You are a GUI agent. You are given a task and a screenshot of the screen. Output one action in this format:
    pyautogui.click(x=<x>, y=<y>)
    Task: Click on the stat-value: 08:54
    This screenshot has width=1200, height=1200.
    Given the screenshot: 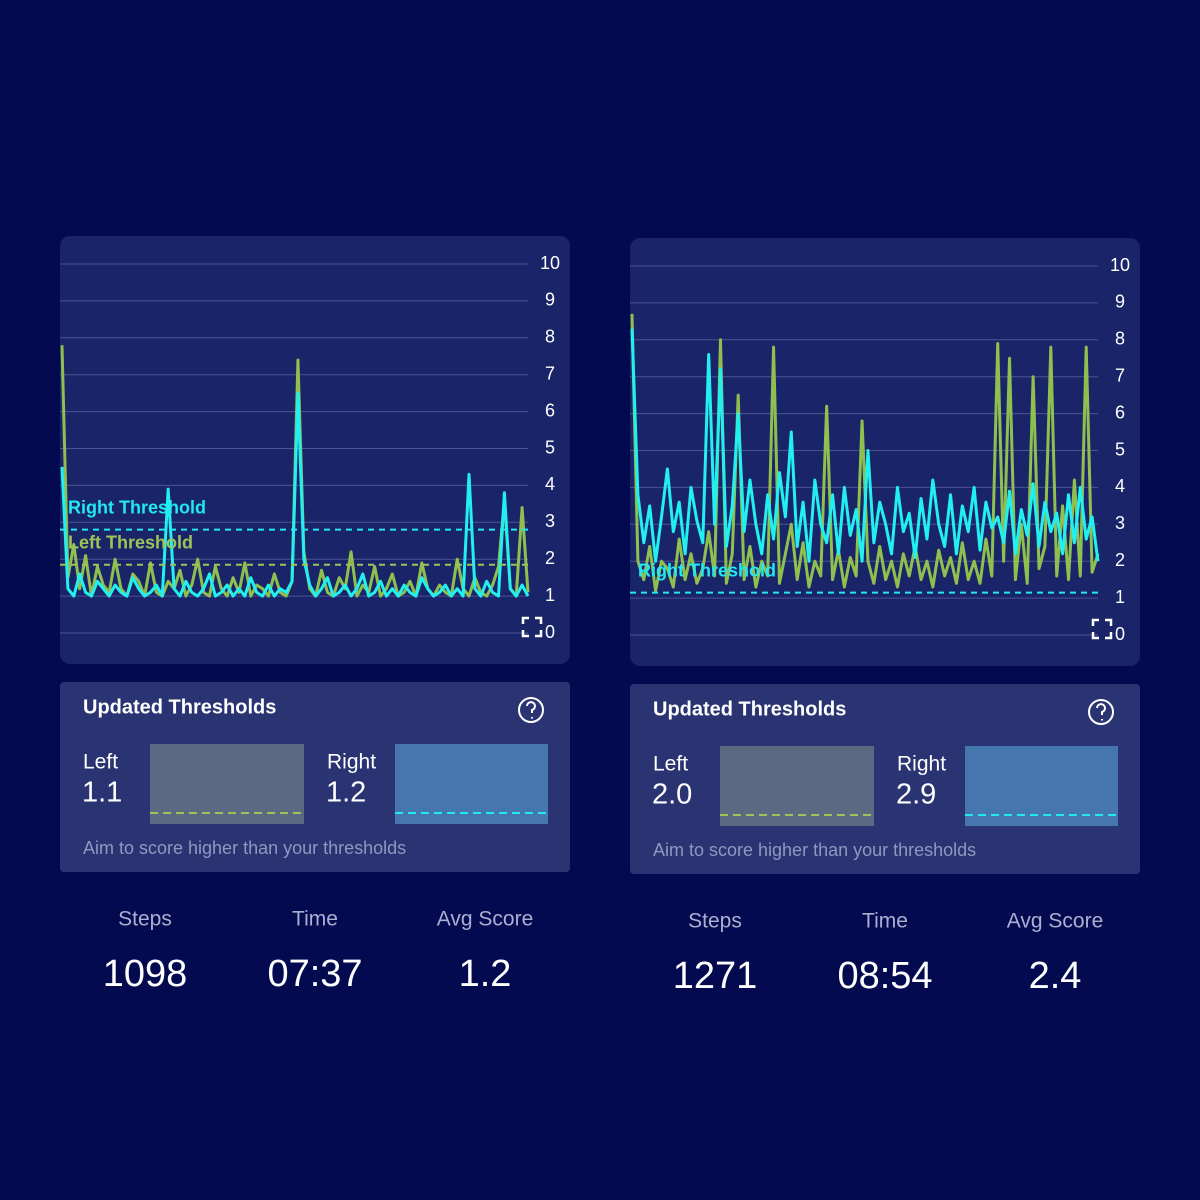 What is the action you would take?
    pyautogui.click(x=884, y=976)
    